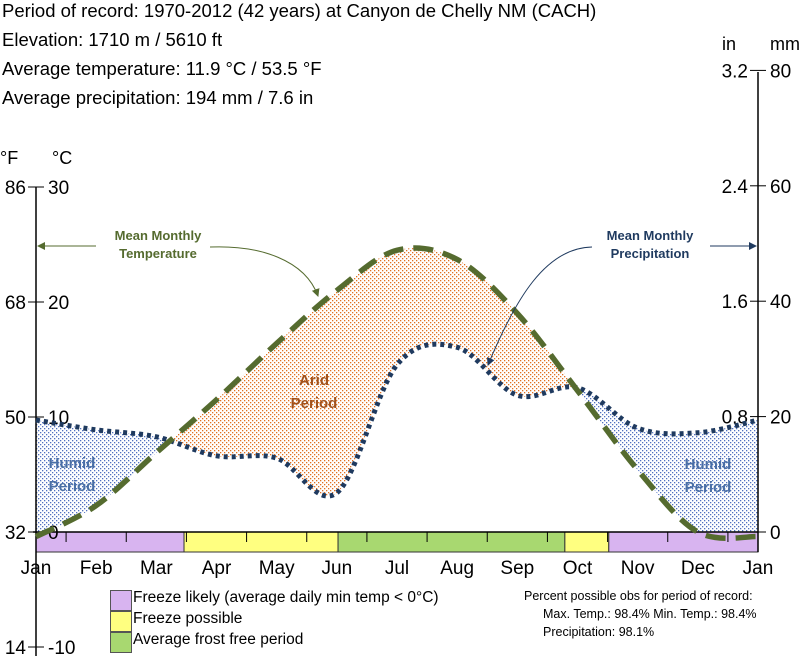  I want to click on precipitation-curve-arrow, so click(539, 306).